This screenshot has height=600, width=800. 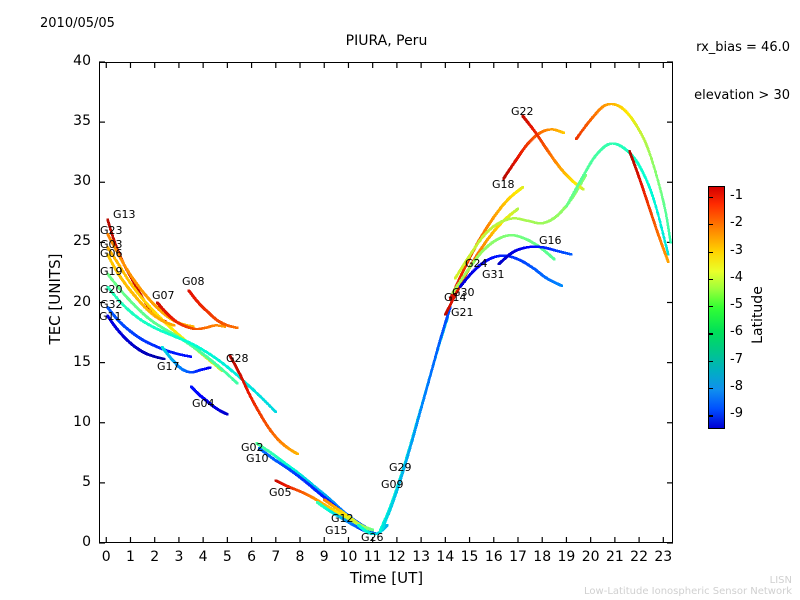 What do you see at coordinates (82, 61) in the screenshot?
I see `y-tick-label: 40` at bounding box center [82, 61].